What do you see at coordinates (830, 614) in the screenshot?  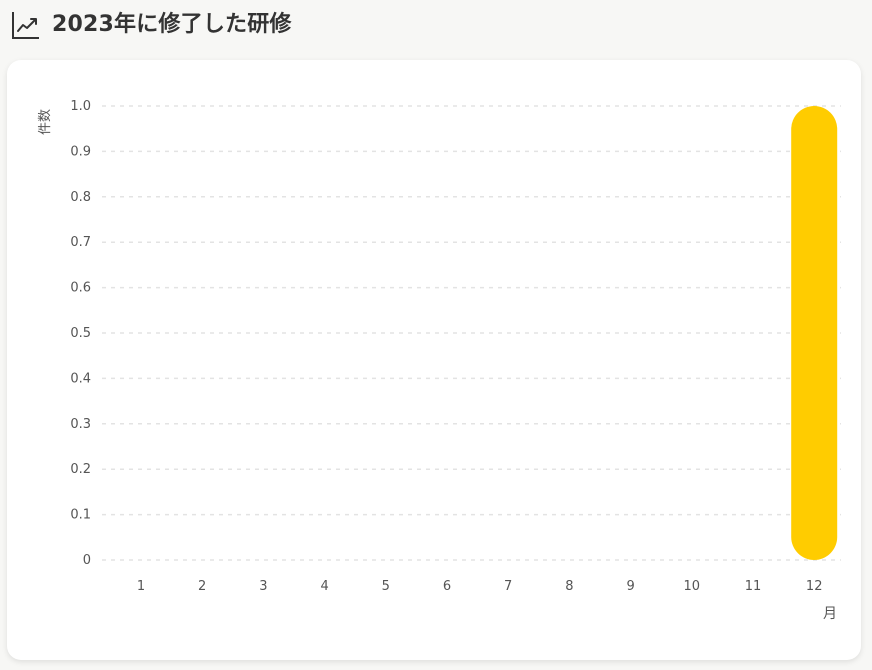 I see `x-axis-label: 月` at bounding box center [830, 614].